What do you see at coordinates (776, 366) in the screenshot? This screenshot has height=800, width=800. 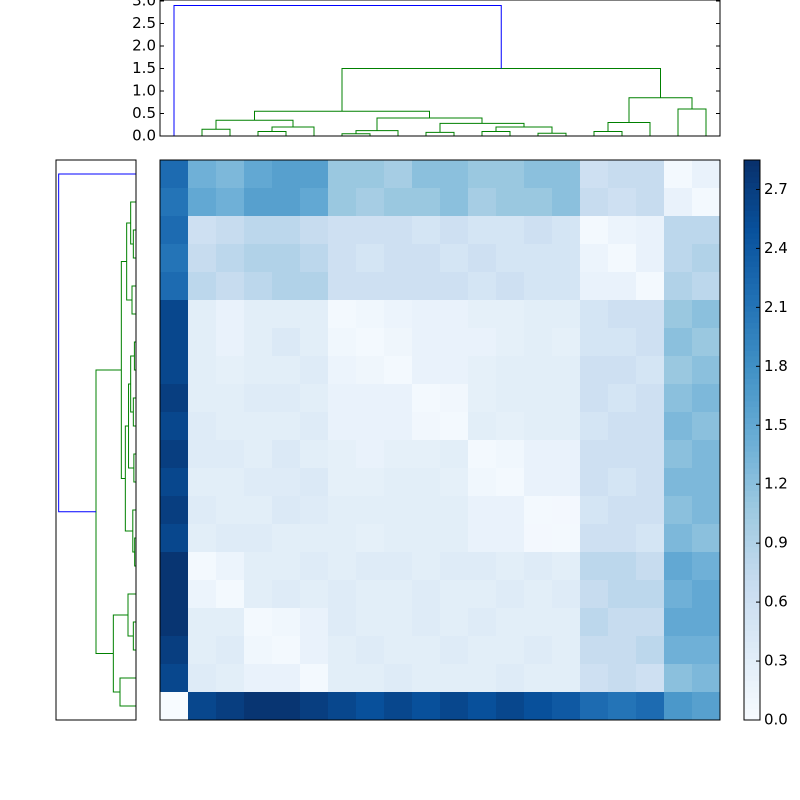 I see `colorbar-tick-label: 1.8` at bounding box center [776, 366].